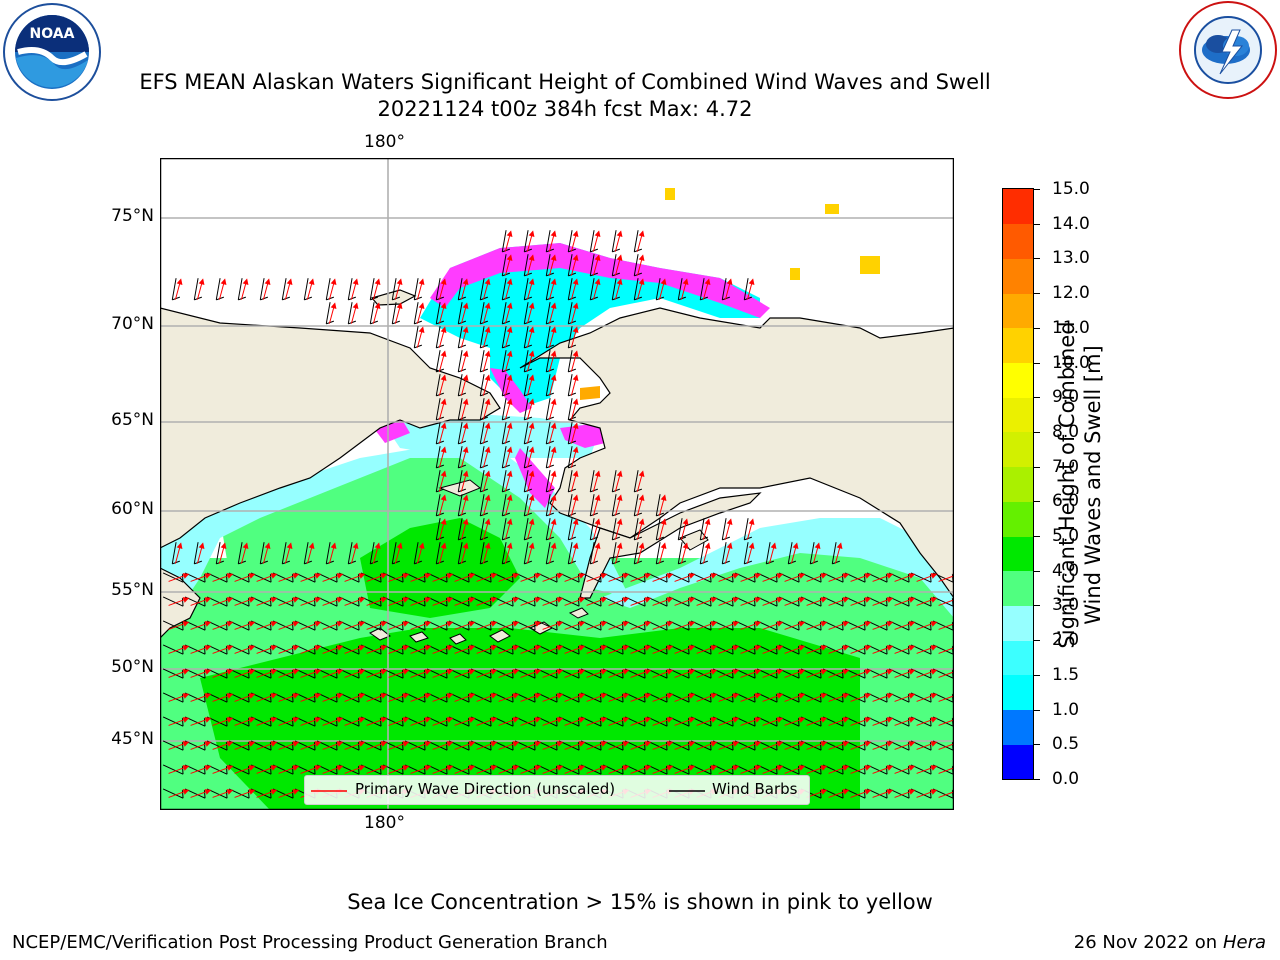 The height and width of the screenshot is (960, 1280). I want to click on wind-barb, so click(173, 577).